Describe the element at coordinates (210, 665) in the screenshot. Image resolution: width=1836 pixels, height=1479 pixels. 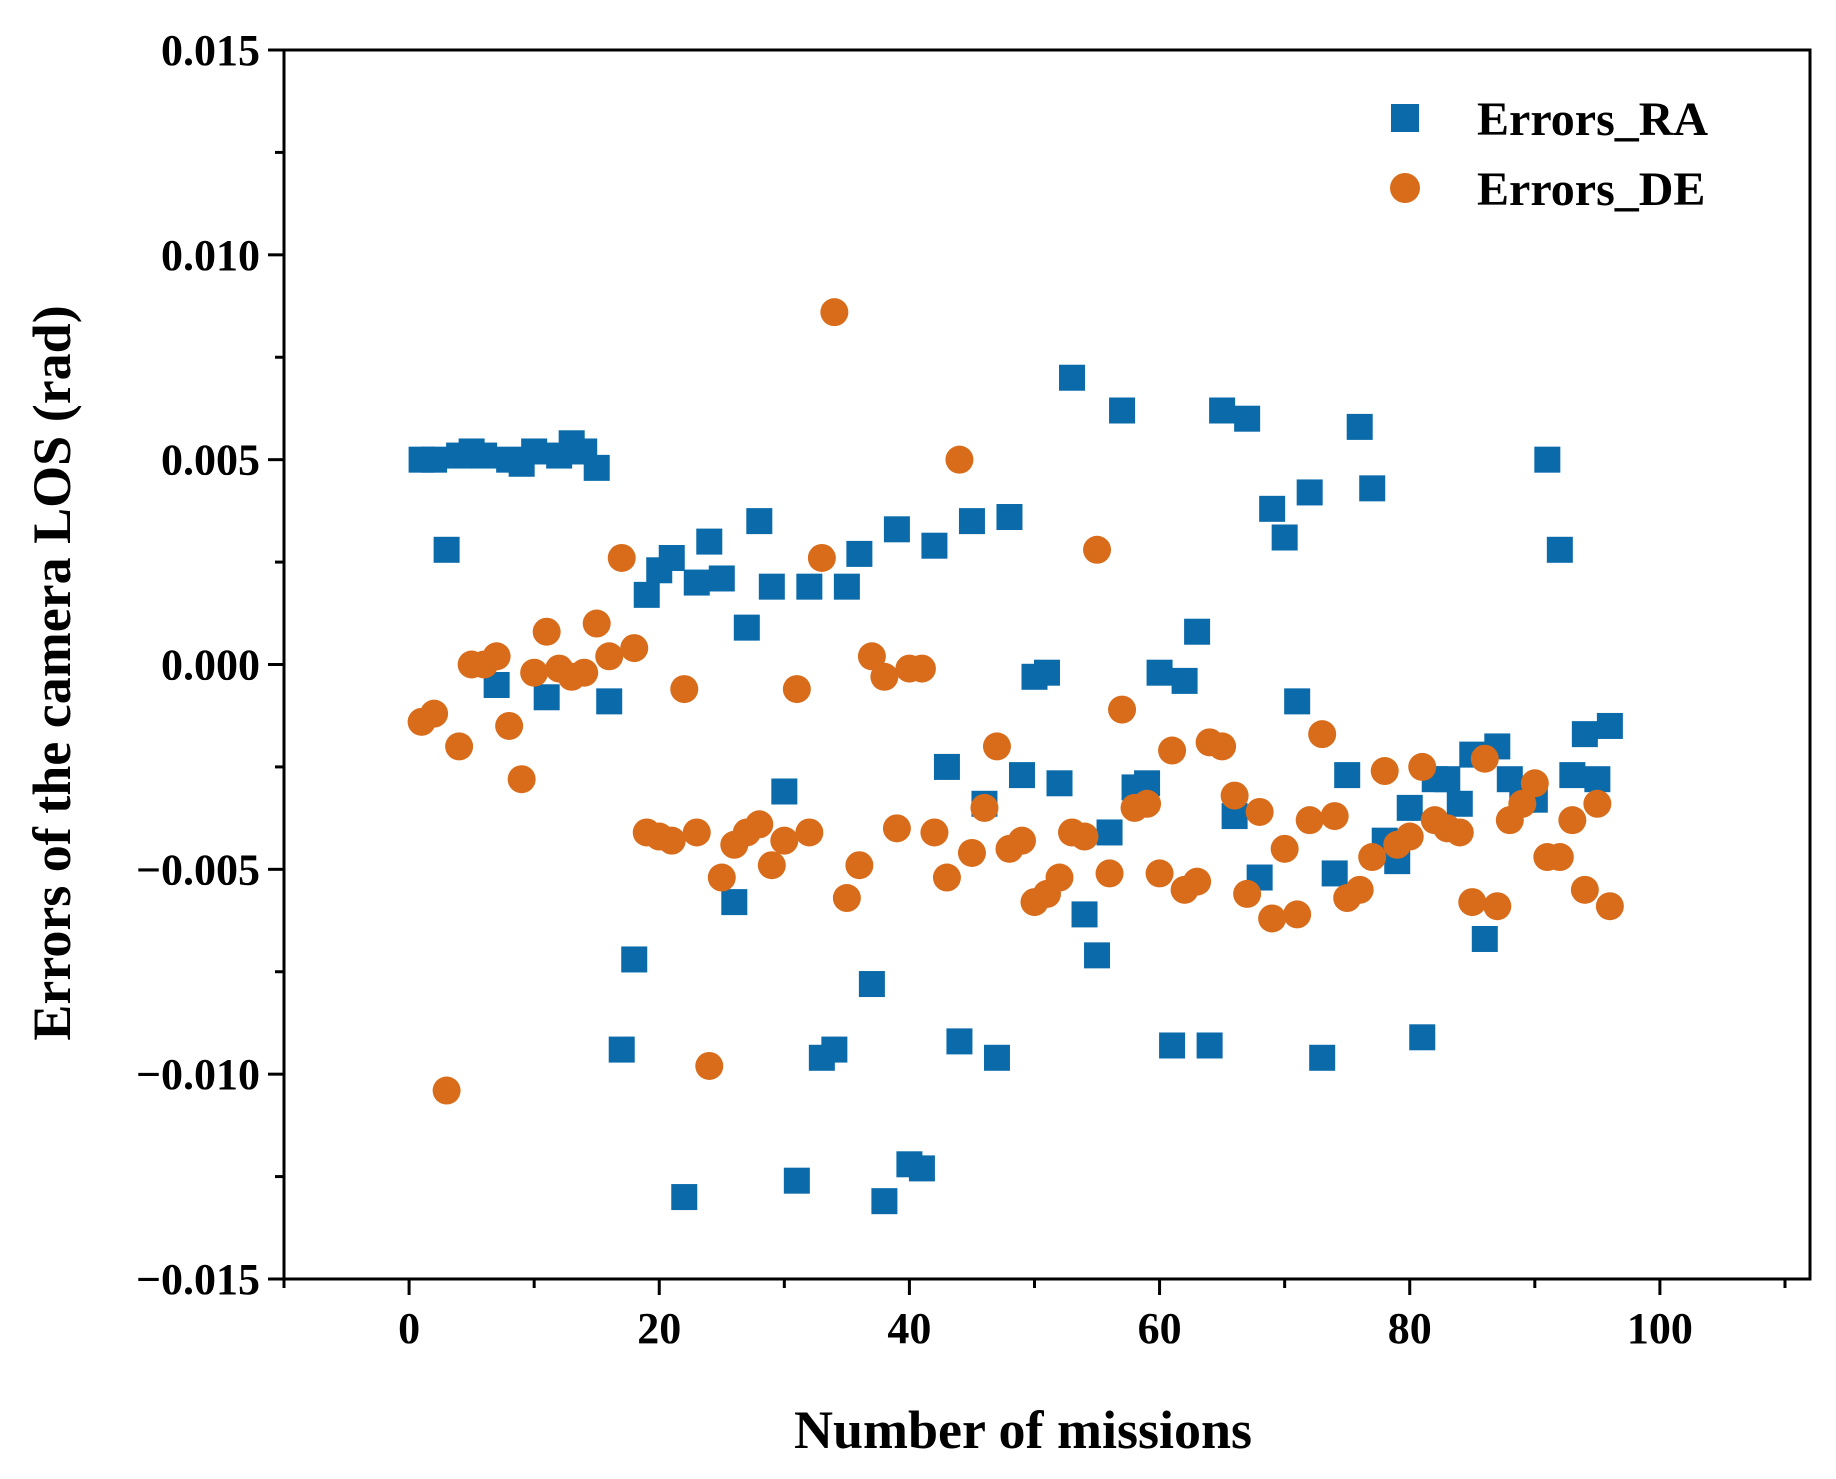
I see `y-axis: −0.015 −0.010 −0.005 0.000 0.005 0.010 0.015` at that location.